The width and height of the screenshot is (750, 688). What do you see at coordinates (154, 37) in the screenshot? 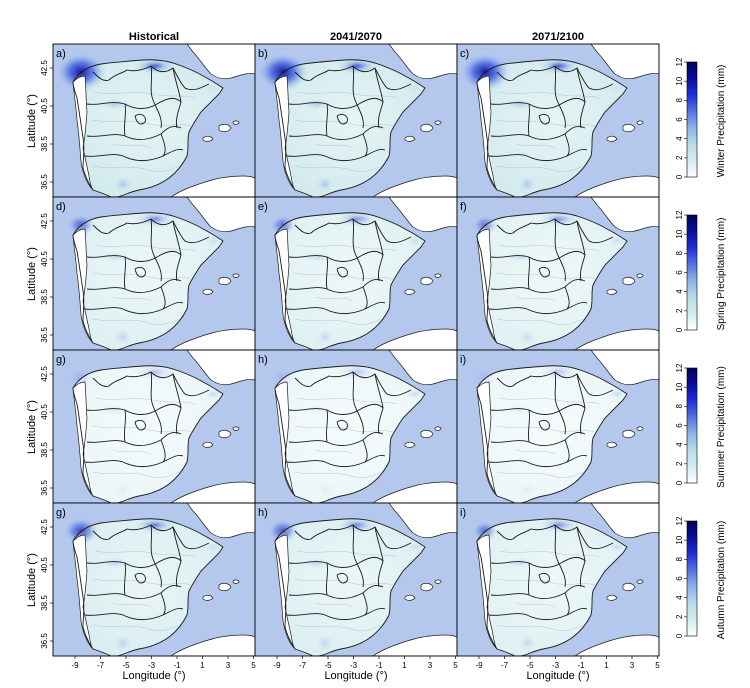
I see `column-title-historical: Historical` at bounding box center [154, 37].